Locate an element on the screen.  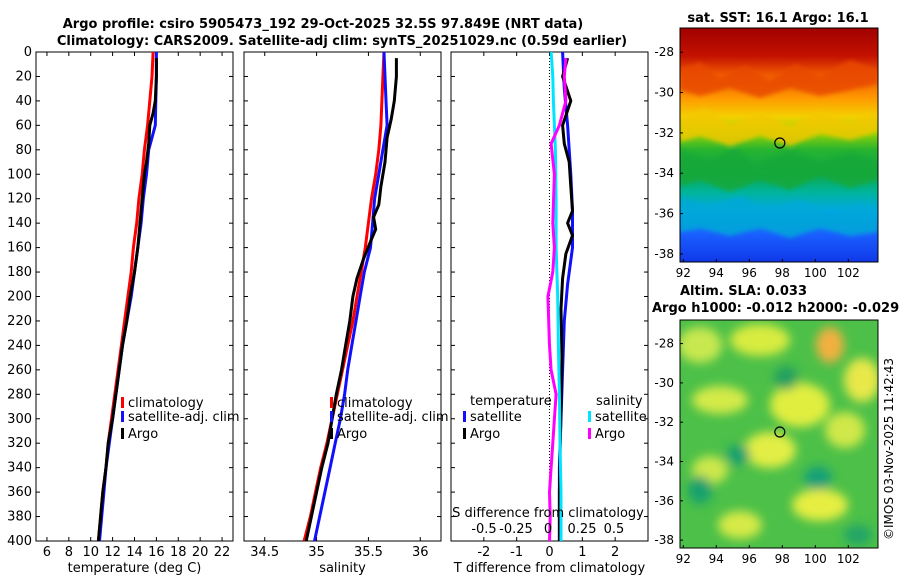
y-tick-label: 120 is located at coordinates (19, 199).